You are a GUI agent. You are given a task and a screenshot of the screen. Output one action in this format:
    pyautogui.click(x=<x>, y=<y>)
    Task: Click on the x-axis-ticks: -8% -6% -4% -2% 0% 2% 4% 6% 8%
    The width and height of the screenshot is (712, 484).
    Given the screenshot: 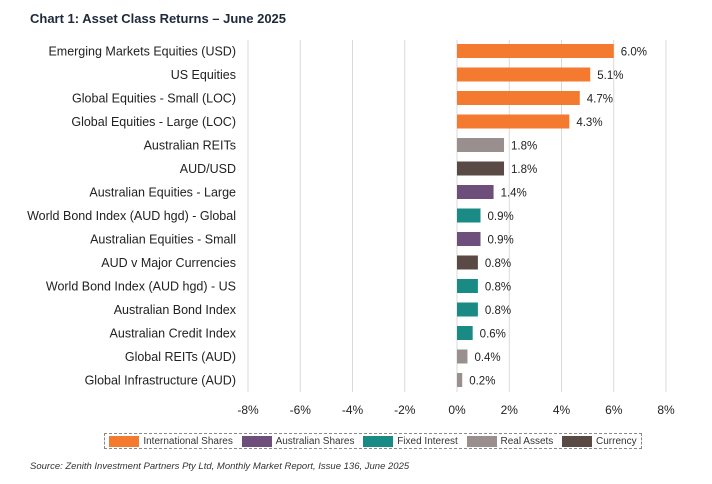 What is the action you would take?
    pyautogui.click(x=456, y=410)
    